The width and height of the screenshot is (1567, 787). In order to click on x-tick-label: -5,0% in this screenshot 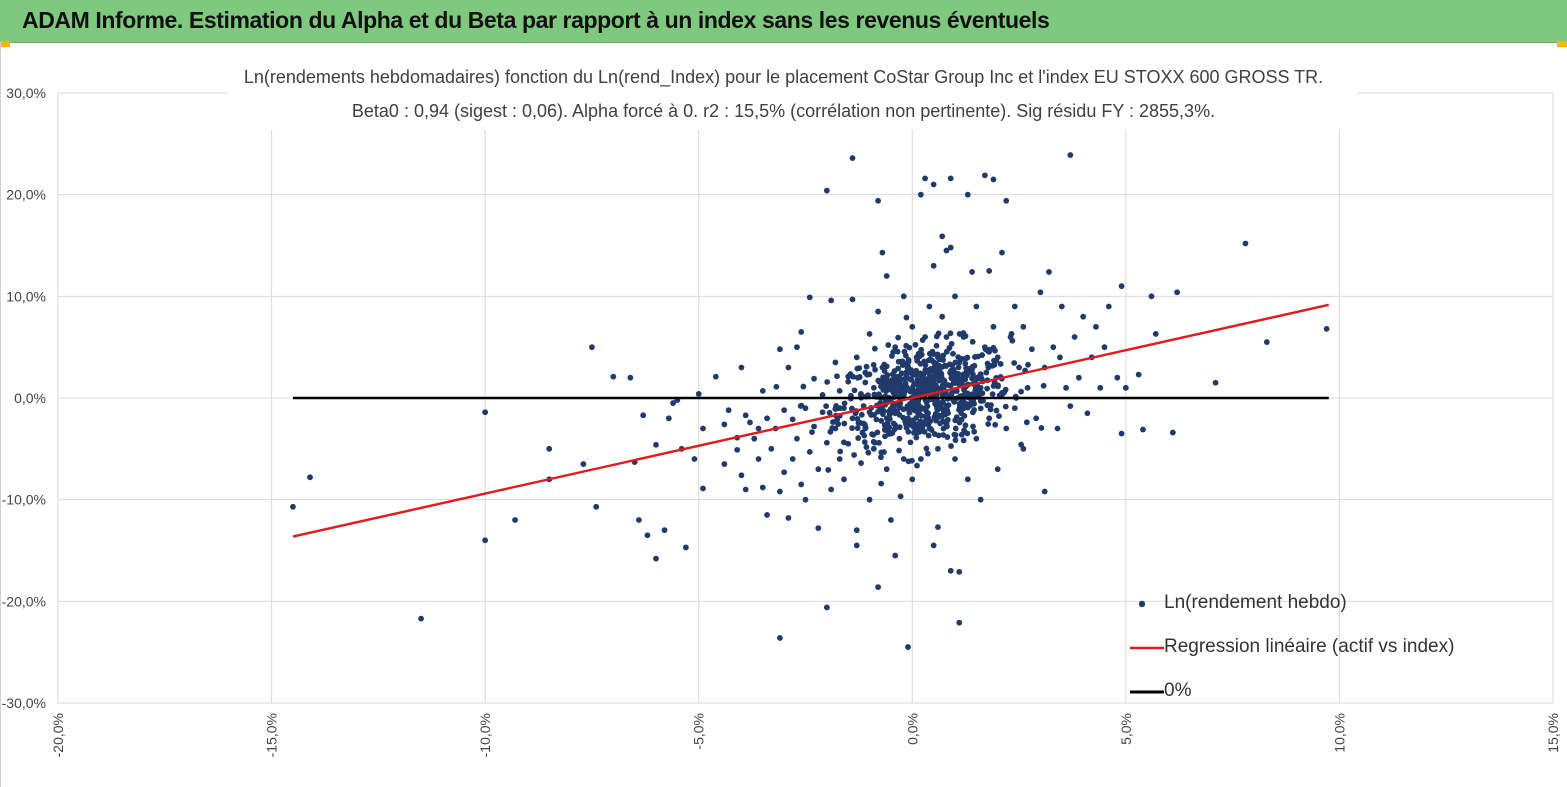, I will do `click(699, 731)`.